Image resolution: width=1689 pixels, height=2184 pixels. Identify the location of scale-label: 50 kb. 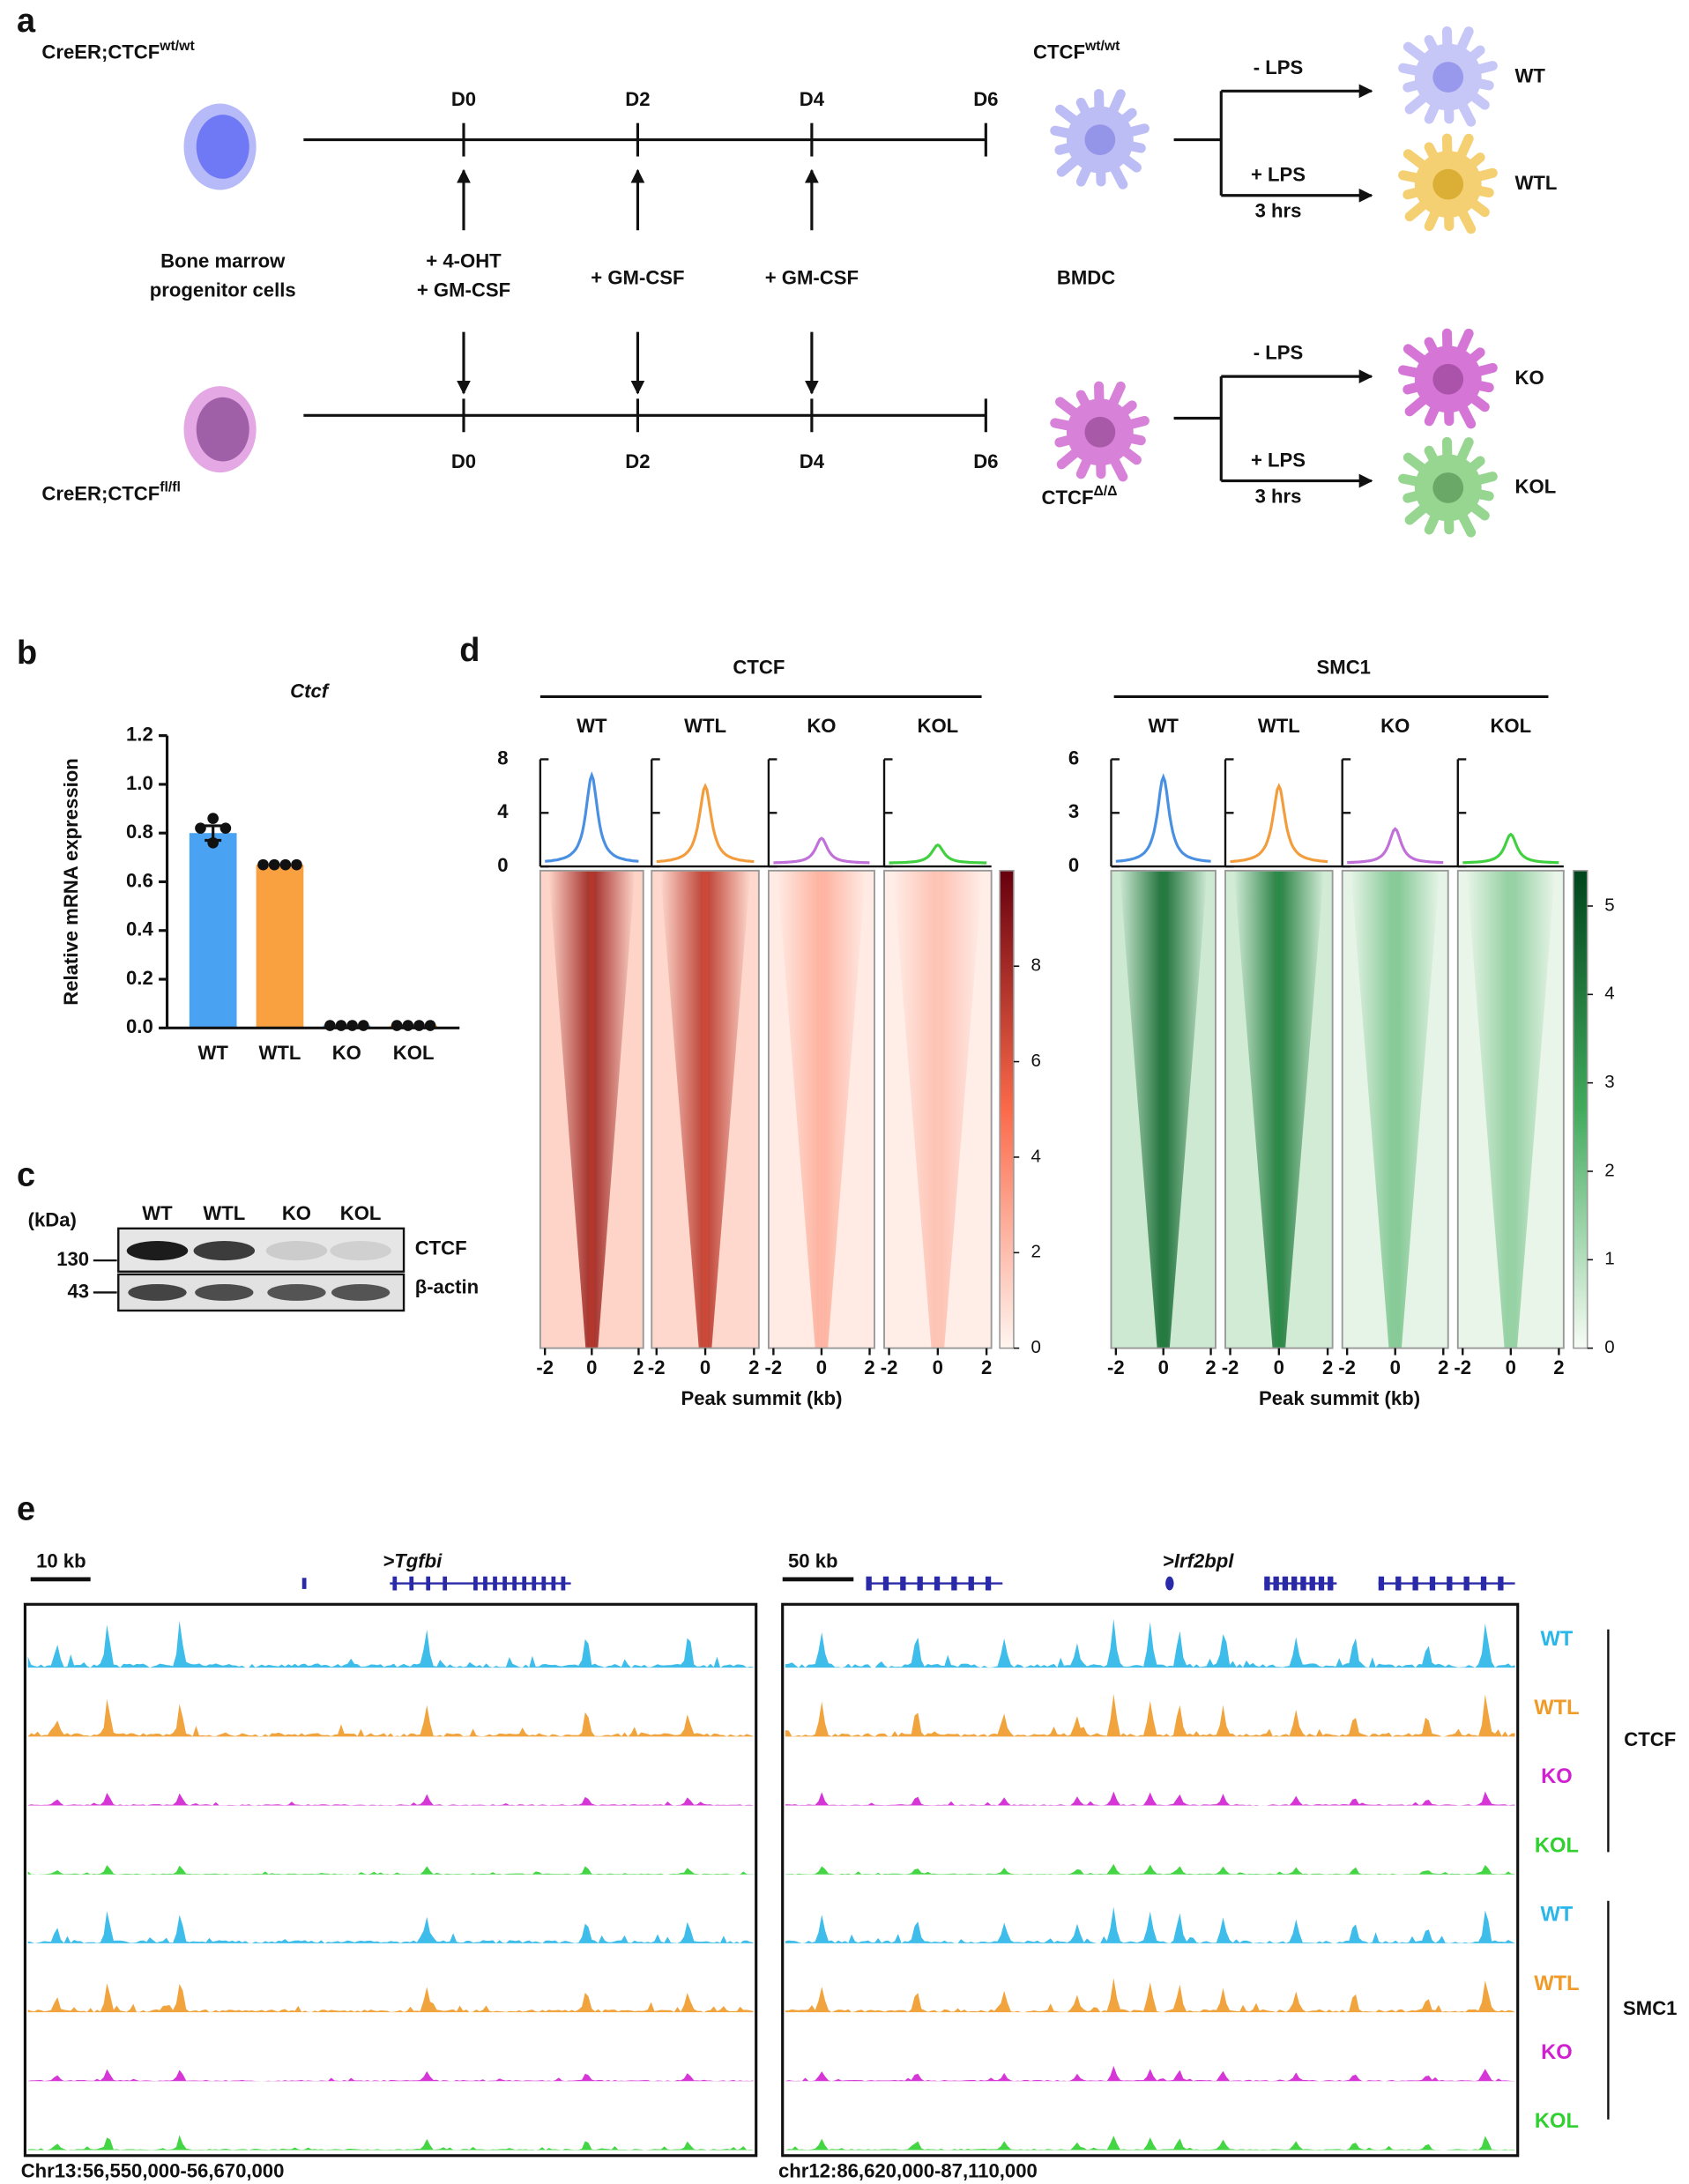
(813, 1561).